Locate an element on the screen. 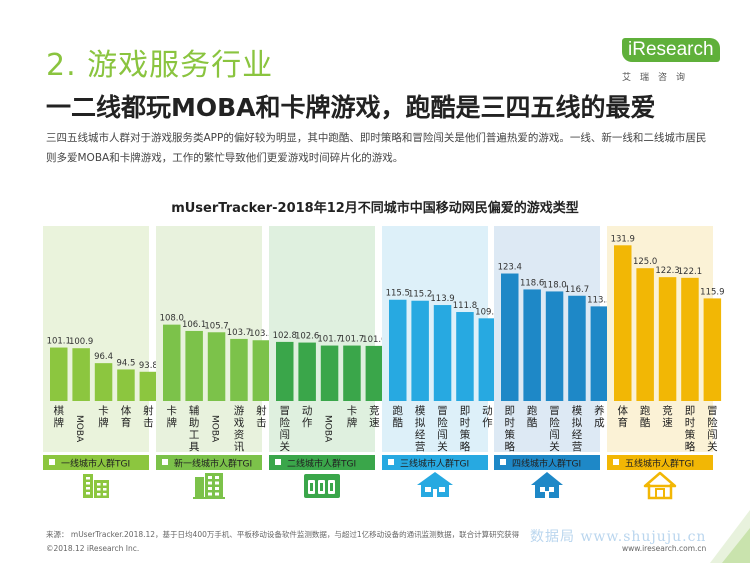 This screenshot has height=563, width=750. bar-value-label: 100.9 is located at coordinates (81, 342).